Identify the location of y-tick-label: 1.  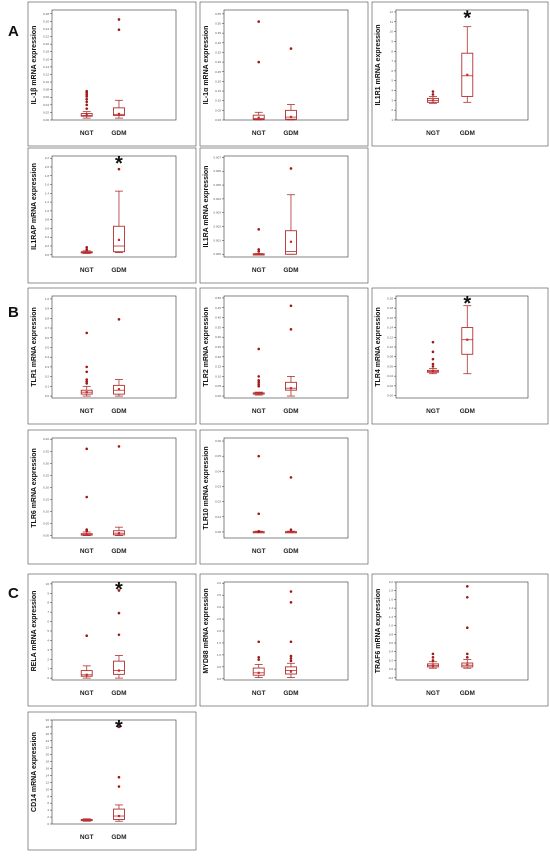
(392, 120).